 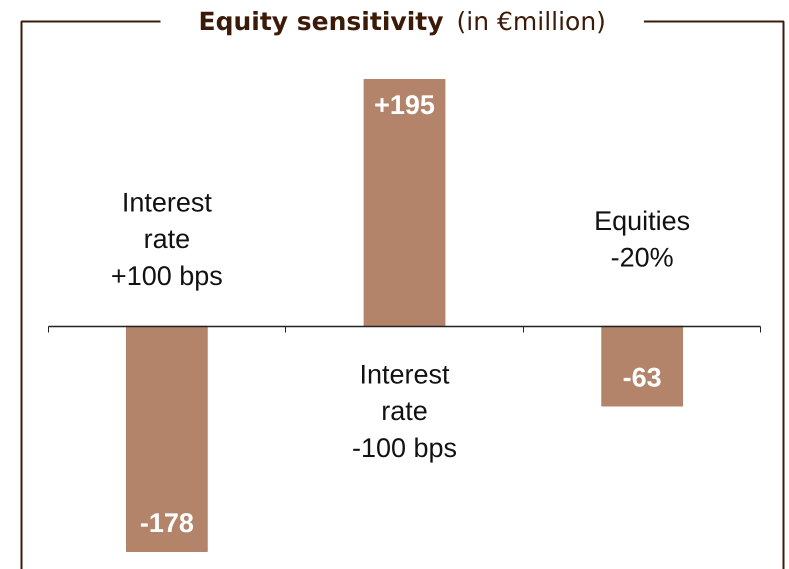 I want to click on x-tick-label: Interest rate +100 bps, so click(x=166, y=239).